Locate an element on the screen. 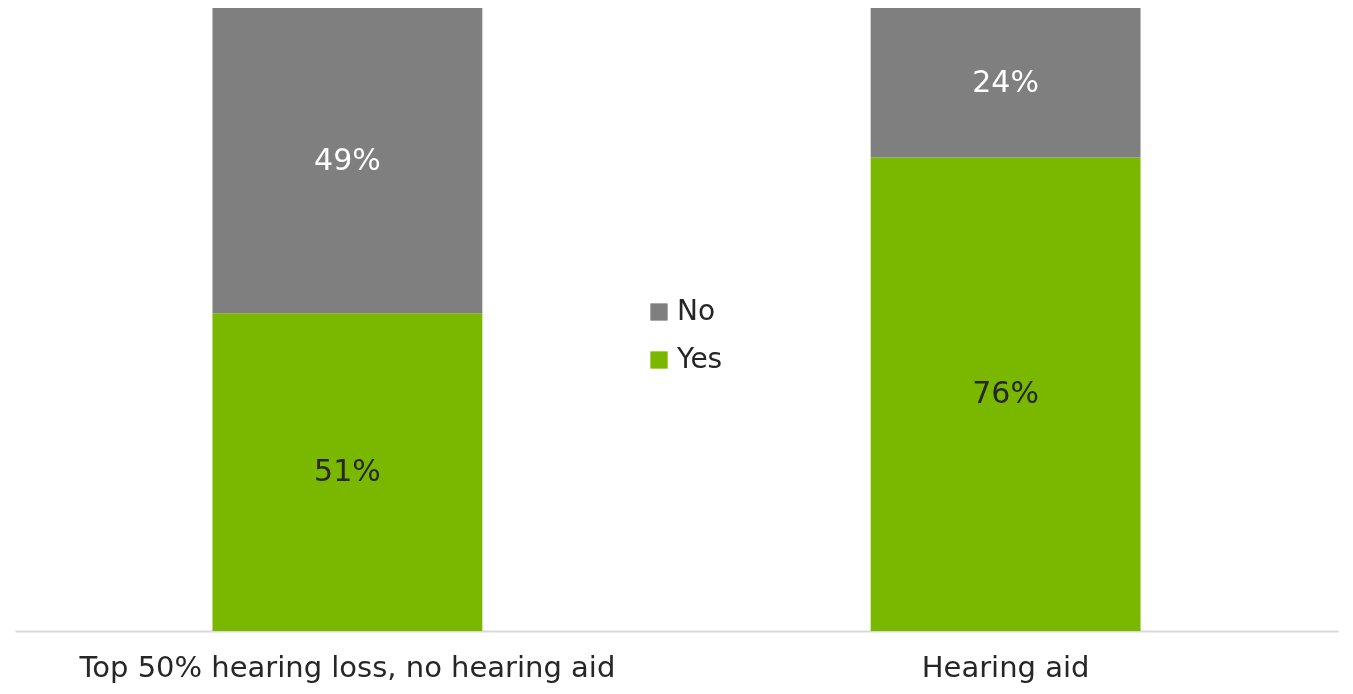 The width and height of the screenshot is (1353, 694). data-label: 49% is located at coordinates (347, 159).